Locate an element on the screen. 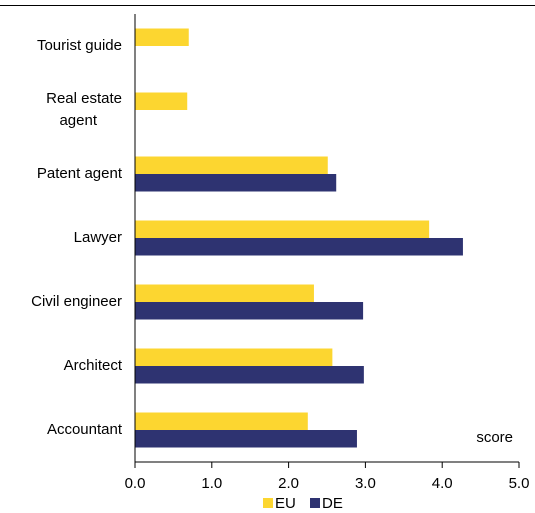 The height and width of the screenshot is (513, 535). y-tick-label: Civil engineer is located at coordinates (76, 301).